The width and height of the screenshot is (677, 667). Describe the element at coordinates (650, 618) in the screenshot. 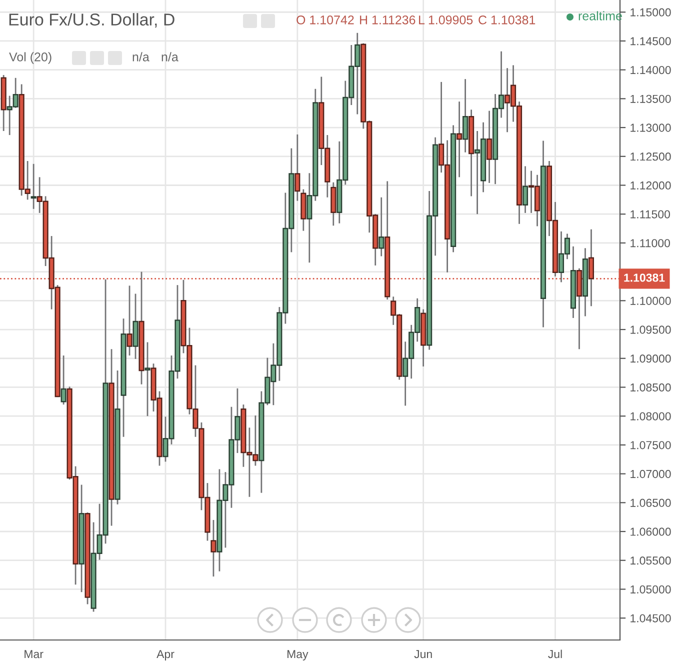

I see `y-tick-label: 1.04500` at that location.